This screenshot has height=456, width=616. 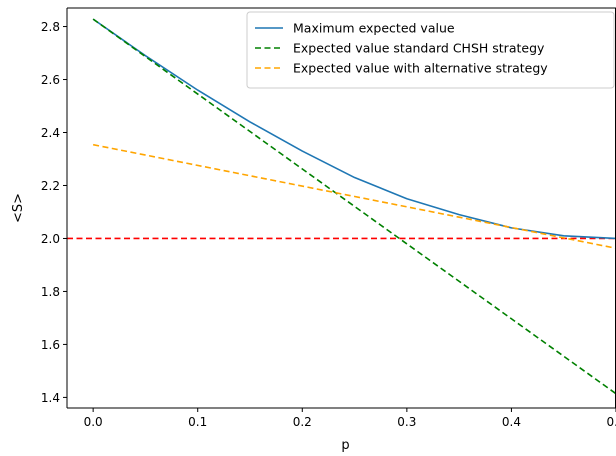 What do you see at coordinates (50, 80) in the screenshot?
I see `y-tick-label: 2.6` at bounding box center [50, 80].